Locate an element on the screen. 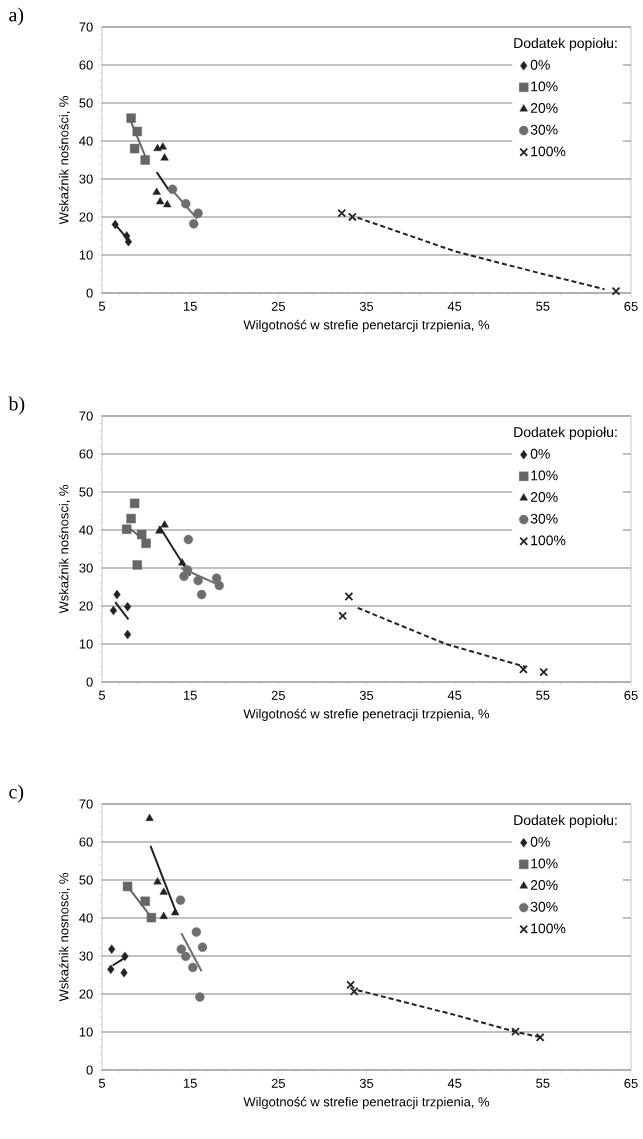  x-tick-label: 15 is located at coordinates (190, 1083).